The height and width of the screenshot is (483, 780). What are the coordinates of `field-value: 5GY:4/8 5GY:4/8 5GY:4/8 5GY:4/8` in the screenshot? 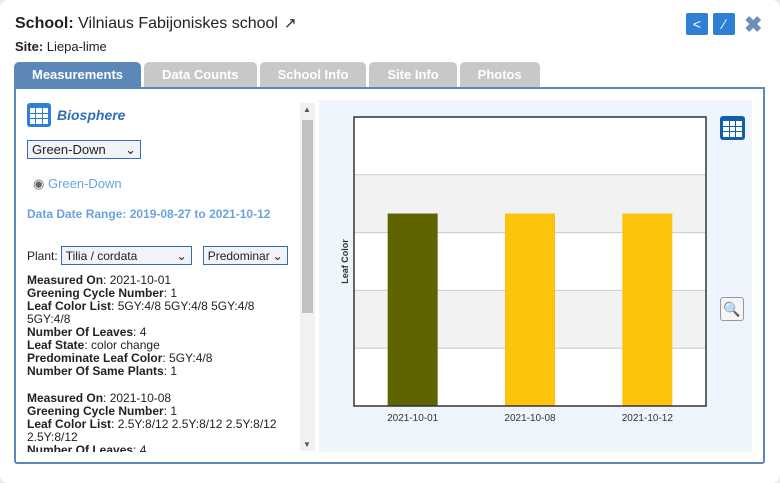 It's located at (141, 312).